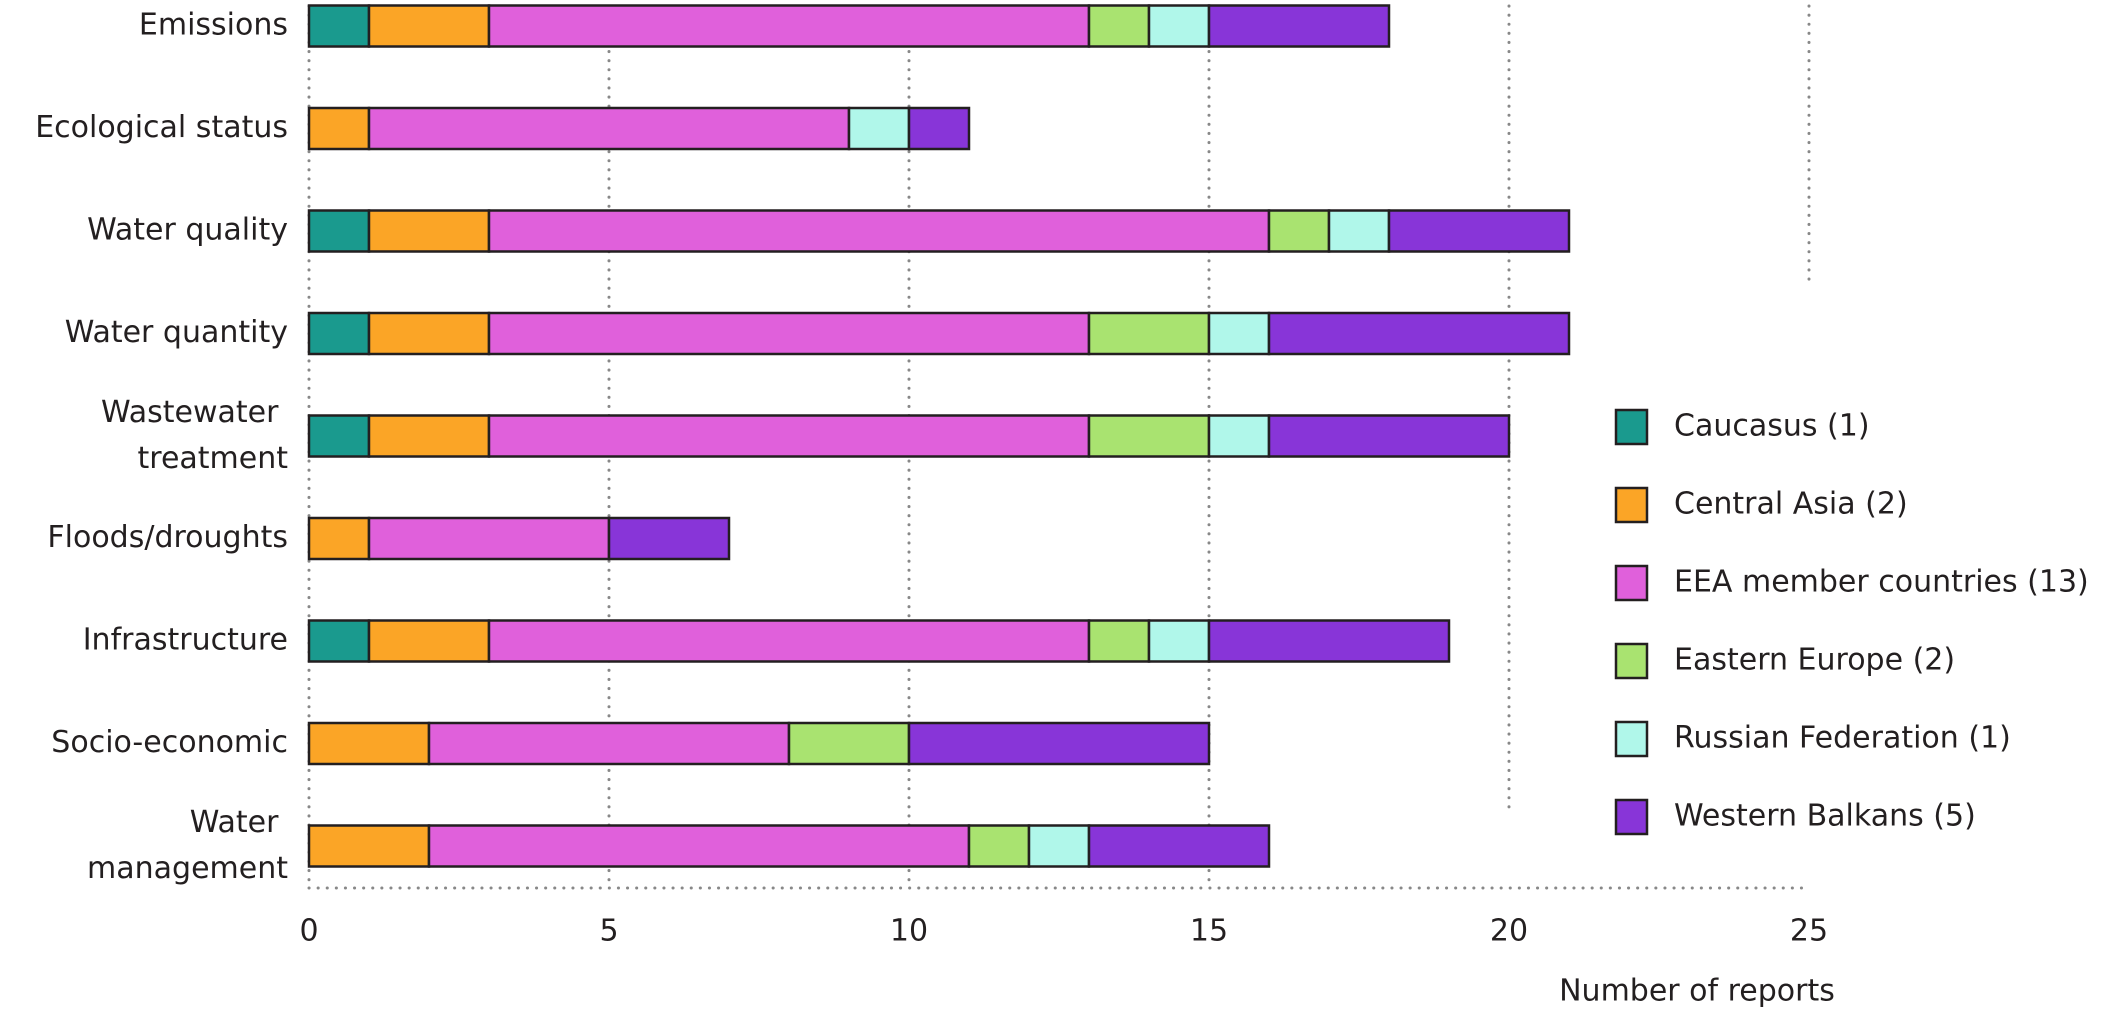 This screenshot has width=2117, height=1016. I want to click on x-tick-label: 25, so click(1809, 931).